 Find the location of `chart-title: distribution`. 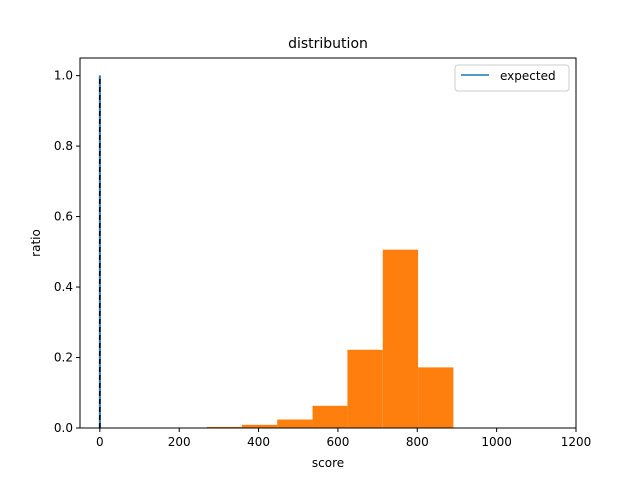

chart-title: distribution is located at coordinates (328, 44).